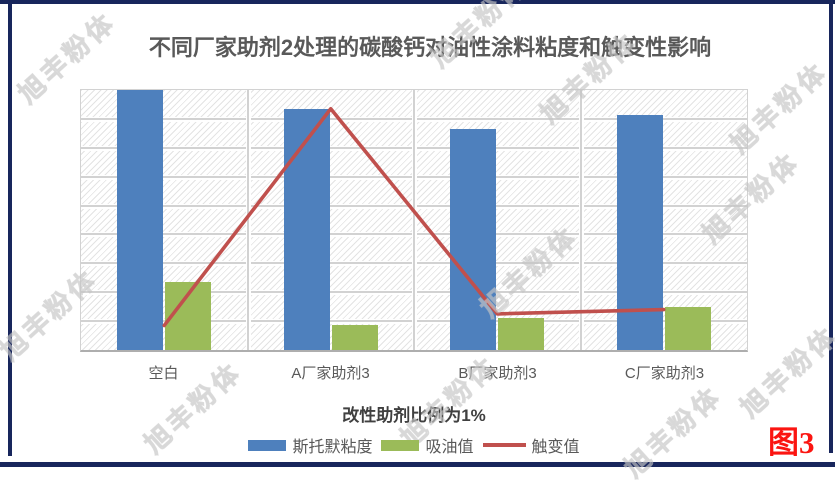  What do you see at coordinates (417, 464) in the screenshot?
I see `document-border-bottom` at bounding box center [417, 464].